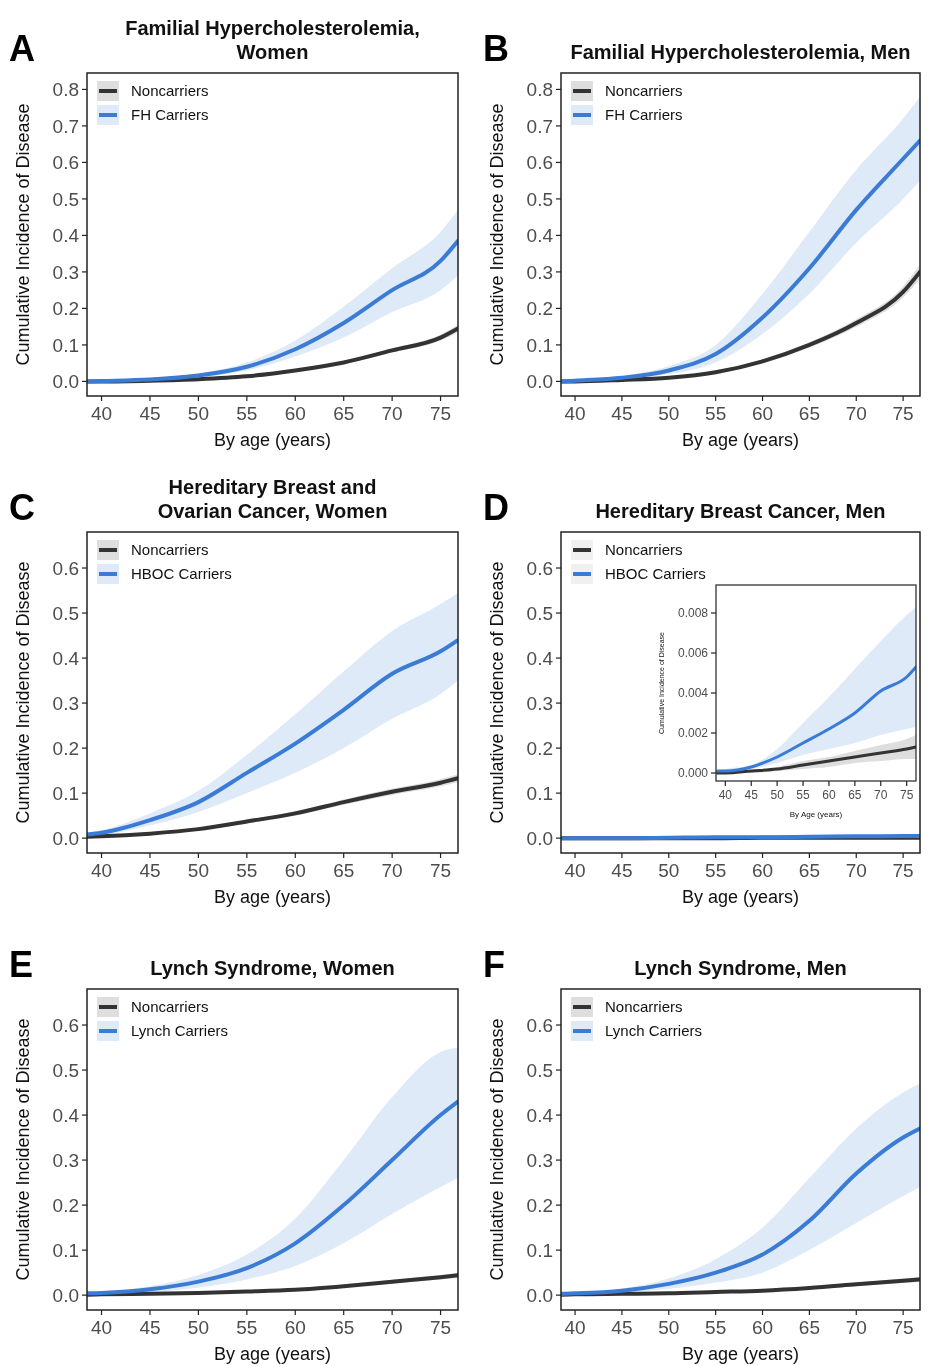  Describe the element at coordinates (693, 653) in the screenshot. I see `y-tick-label: 0.006` at that location.